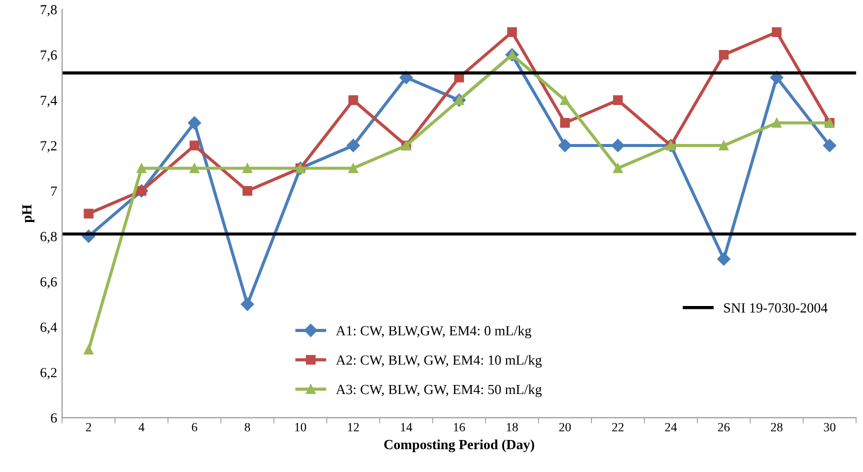 This screenshot has height=472, width=863. Describe the element at coordinates (48, 283) in the screenshot. I see `y-tick-label: 6,6` at that location.